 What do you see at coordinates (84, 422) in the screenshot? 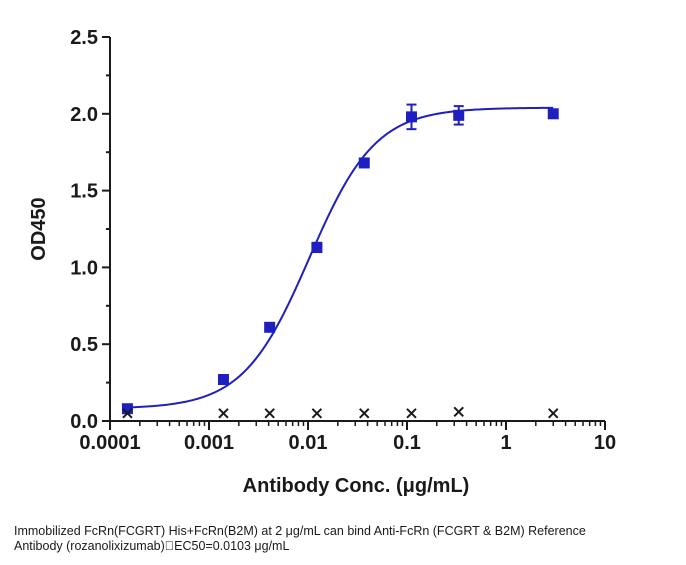
I see `y-tick-label: 0.0` at bounding box center [84, 422].